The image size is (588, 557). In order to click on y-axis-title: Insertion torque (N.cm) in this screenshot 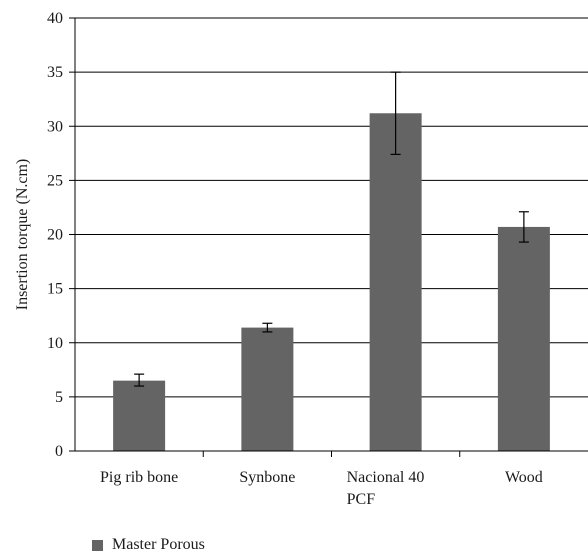, I will do `click(22, 235)`.